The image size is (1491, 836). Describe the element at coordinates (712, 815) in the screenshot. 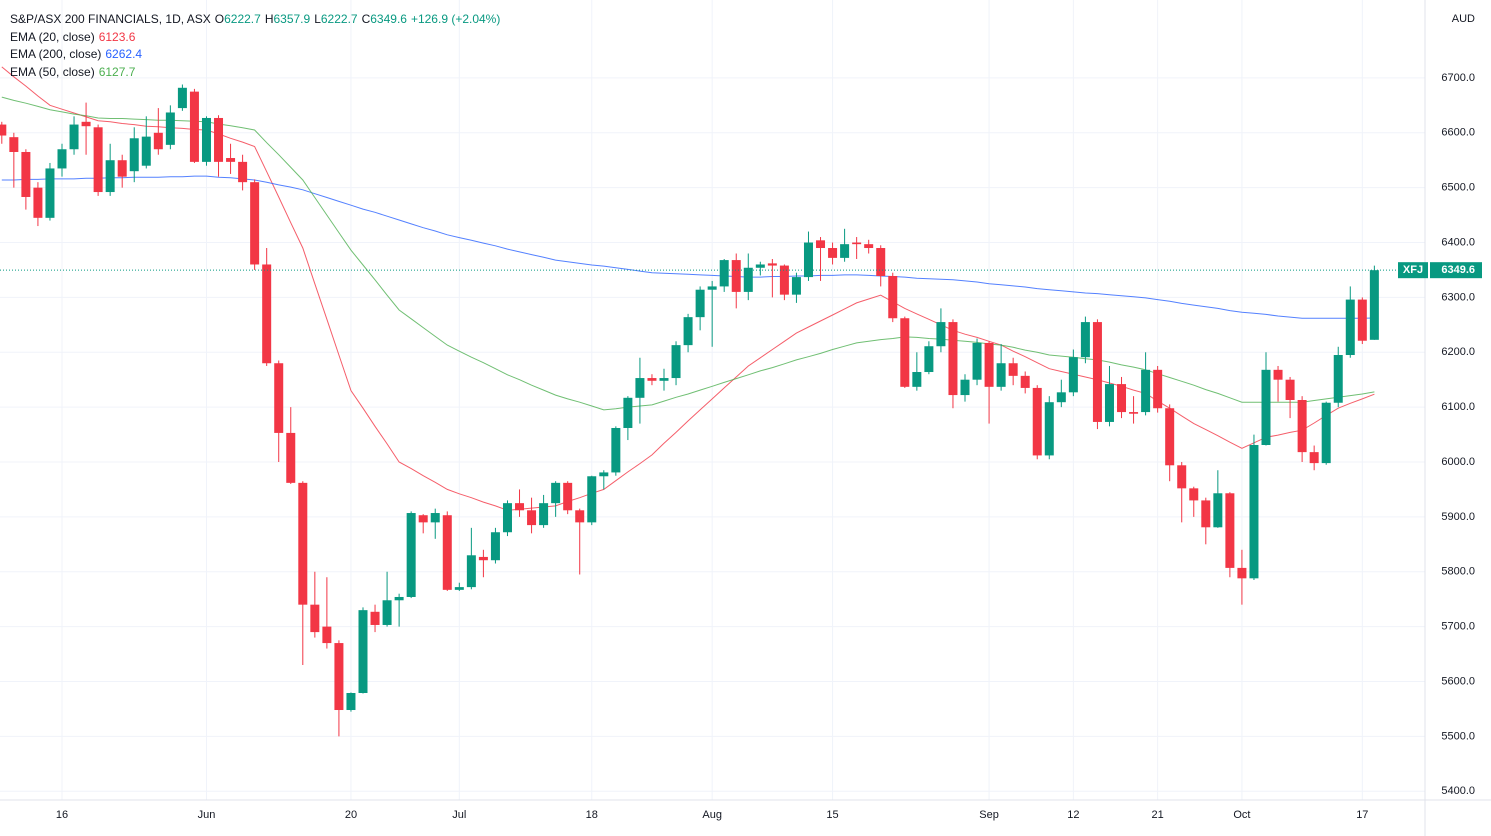

I see `x-tick-label: Aug` at that location.